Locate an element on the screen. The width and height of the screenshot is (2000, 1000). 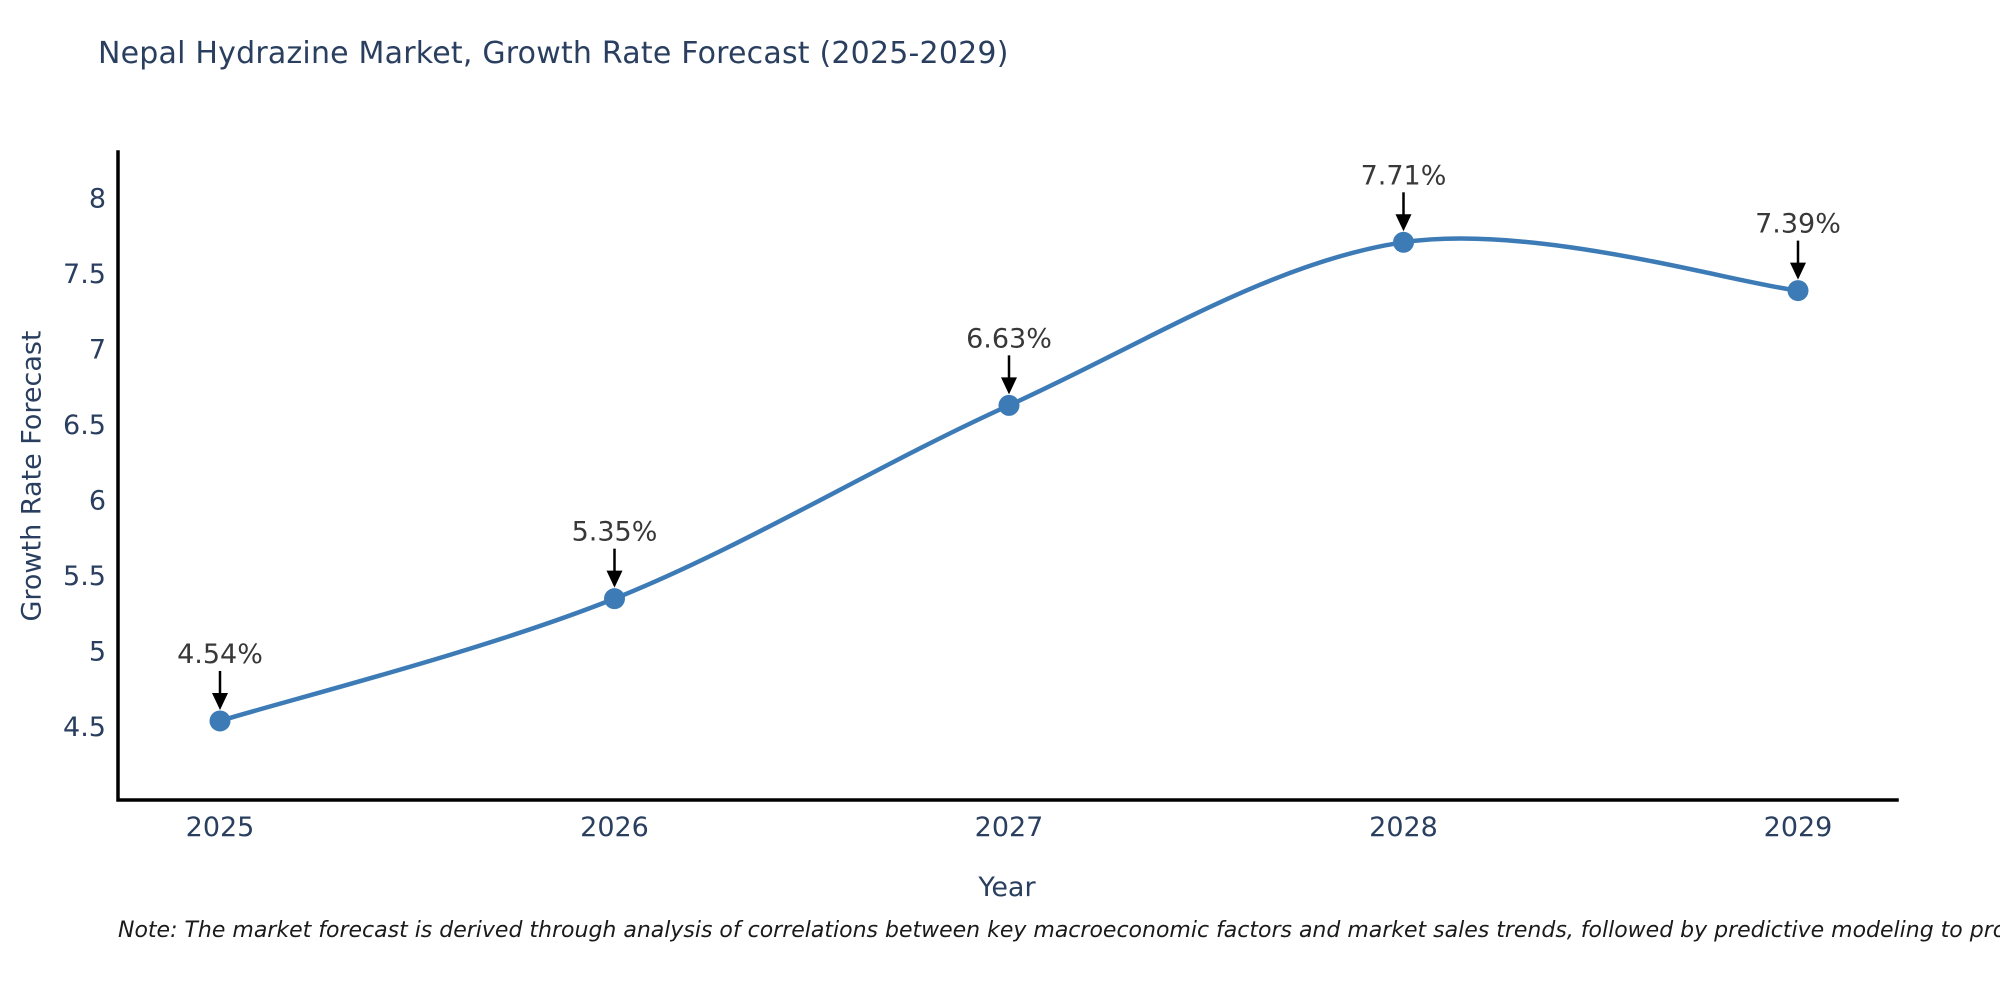
x-tick-label: 2029 is located at coordinates (1798, 827).